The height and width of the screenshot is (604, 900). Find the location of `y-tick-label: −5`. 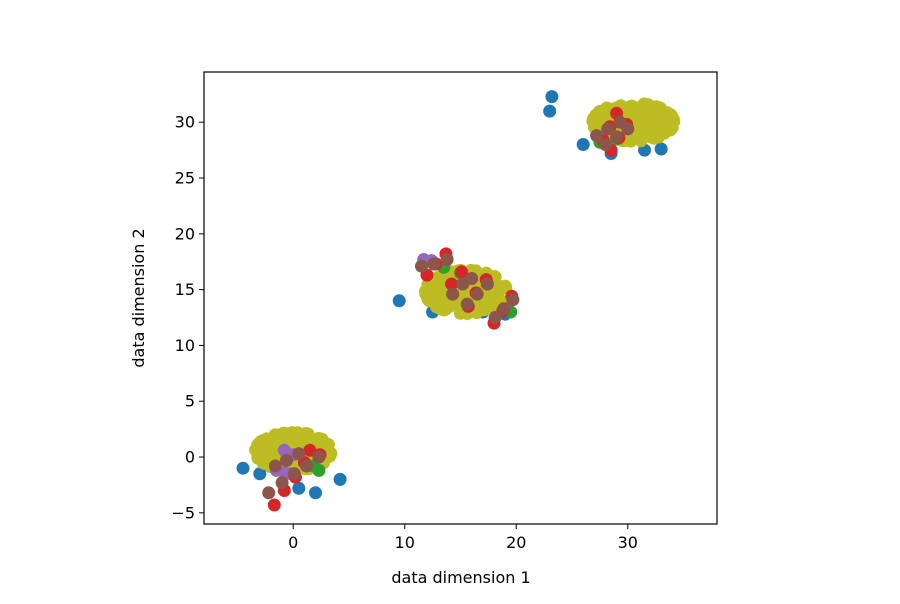

y-tick-label: −5 is located at coordinates (183, 512).